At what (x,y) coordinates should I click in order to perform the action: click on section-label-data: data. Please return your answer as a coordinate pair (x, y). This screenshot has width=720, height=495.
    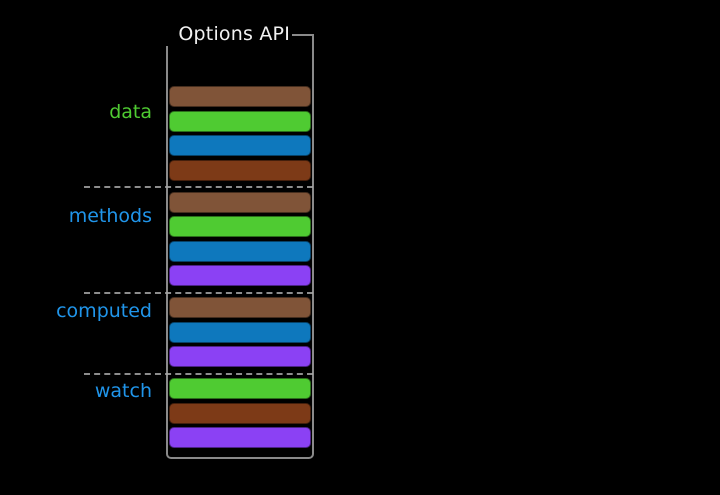
    Looking at the image, I should click on (130, 112).